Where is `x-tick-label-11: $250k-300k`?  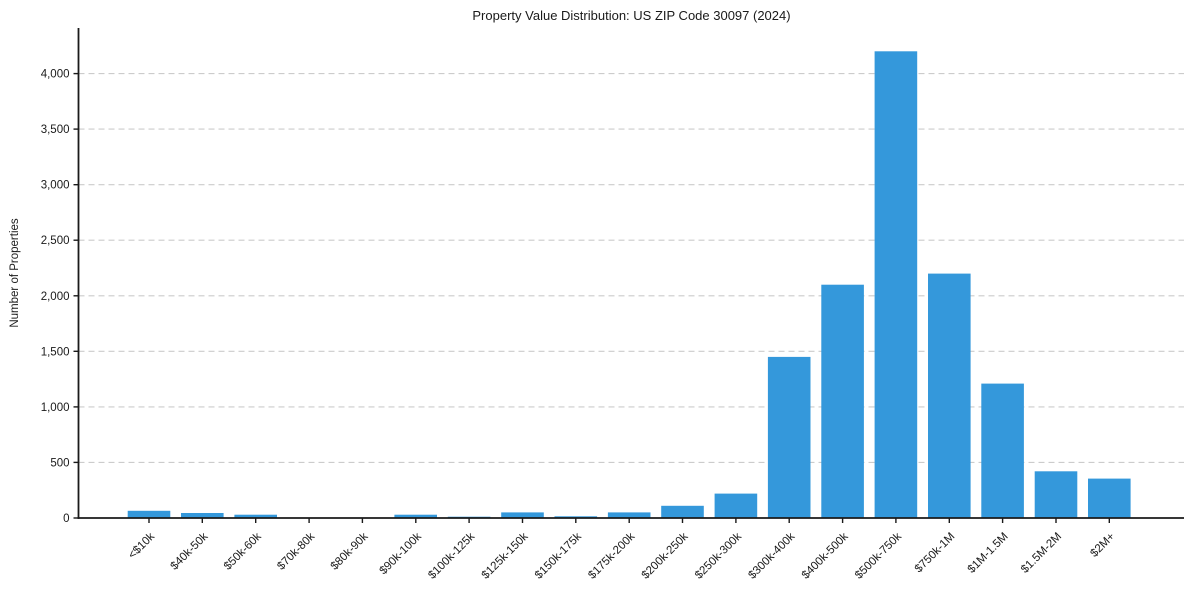
x-tick-label-11: $250k-300k is located at coordinates (718, 555).